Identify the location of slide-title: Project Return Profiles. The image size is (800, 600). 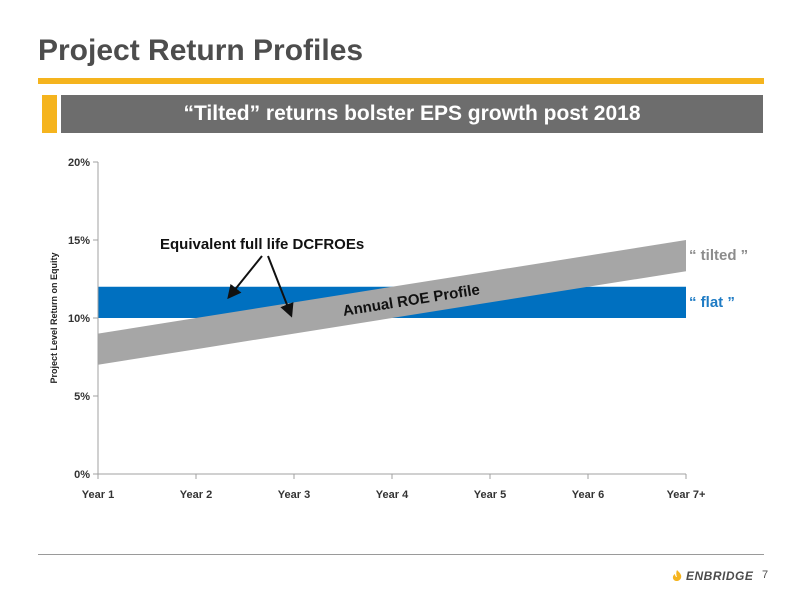
(201, 50).